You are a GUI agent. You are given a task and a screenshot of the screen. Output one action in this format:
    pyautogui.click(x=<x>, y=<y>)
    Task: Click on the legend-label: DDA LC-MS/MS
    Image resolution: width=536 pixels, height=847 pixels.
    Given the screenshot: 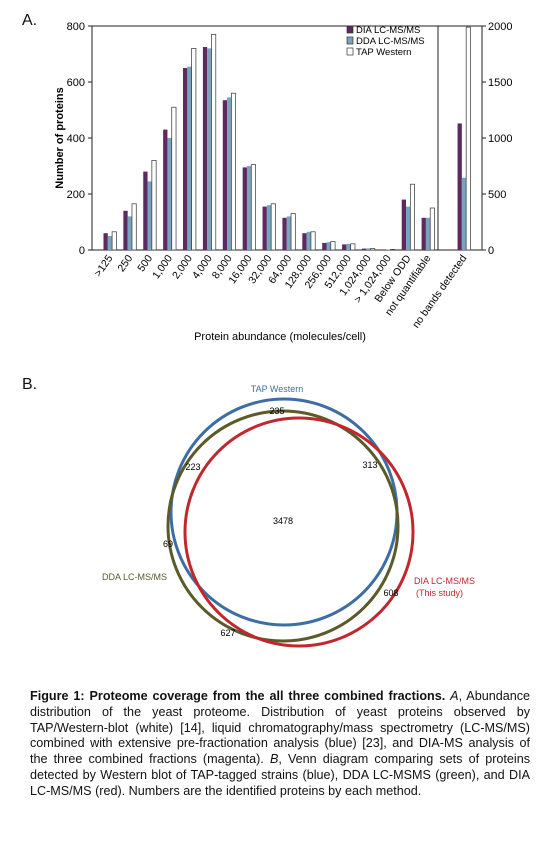 What is the action you would take?
    pyautogui.click(x=390, y=41)
    